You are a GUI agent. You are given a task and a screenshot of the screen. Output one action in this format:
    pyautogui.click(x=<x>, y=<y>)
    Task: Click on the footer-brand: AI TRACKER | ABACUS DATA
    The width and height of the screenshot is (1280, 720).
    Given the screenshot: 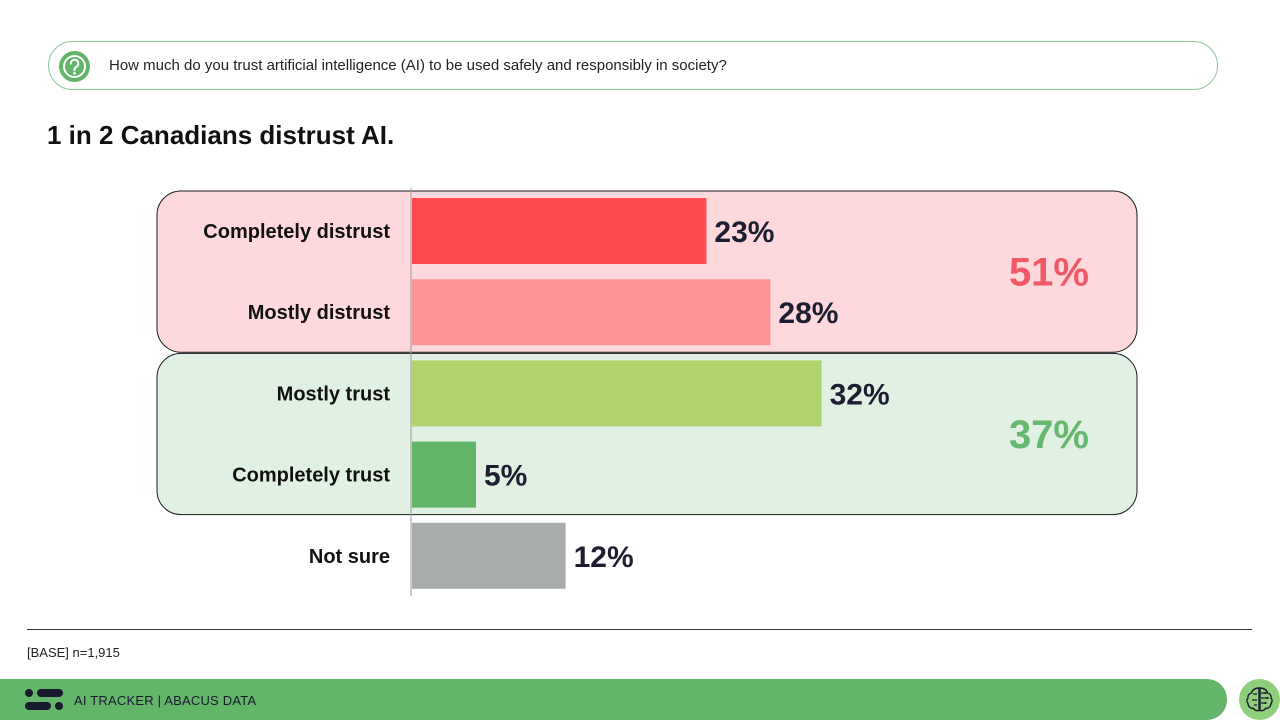 What is the action you would take?
    pyautogui.click(x=165, y=700)
    